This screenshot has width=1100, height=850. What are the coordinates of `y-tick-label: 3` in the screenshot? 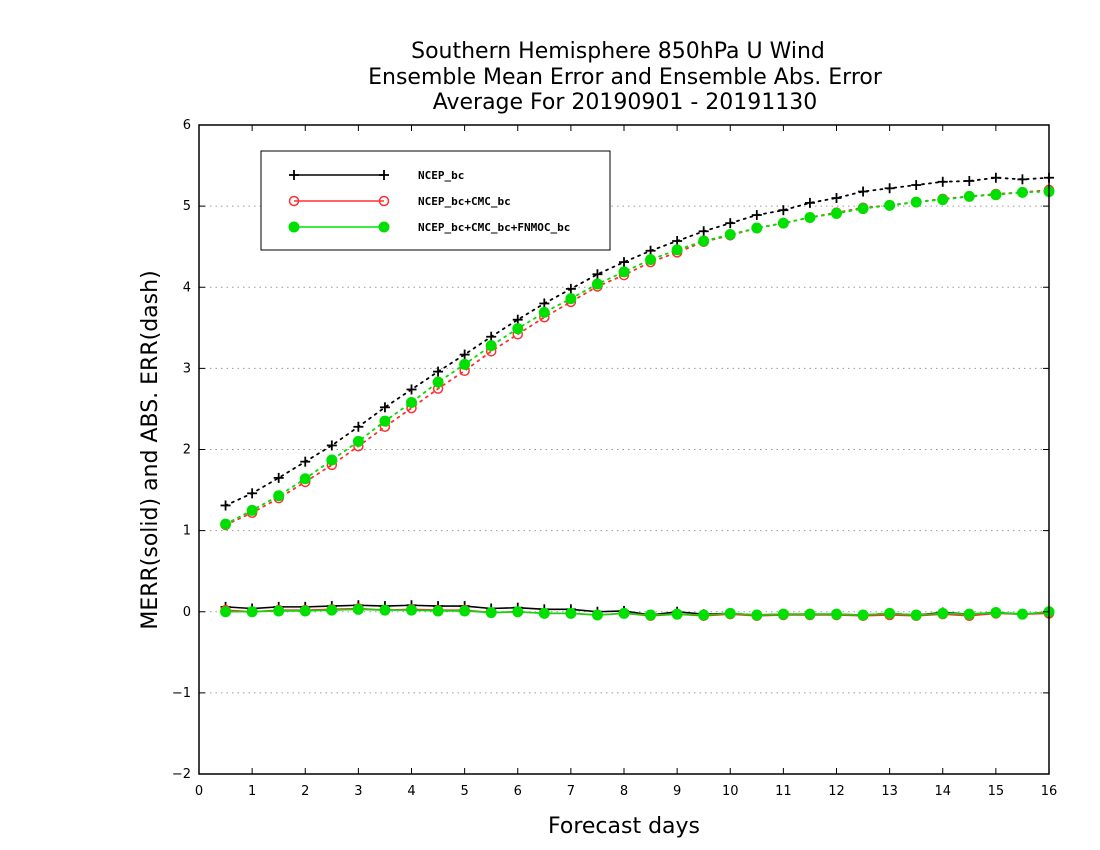 It's located at (187, 368).